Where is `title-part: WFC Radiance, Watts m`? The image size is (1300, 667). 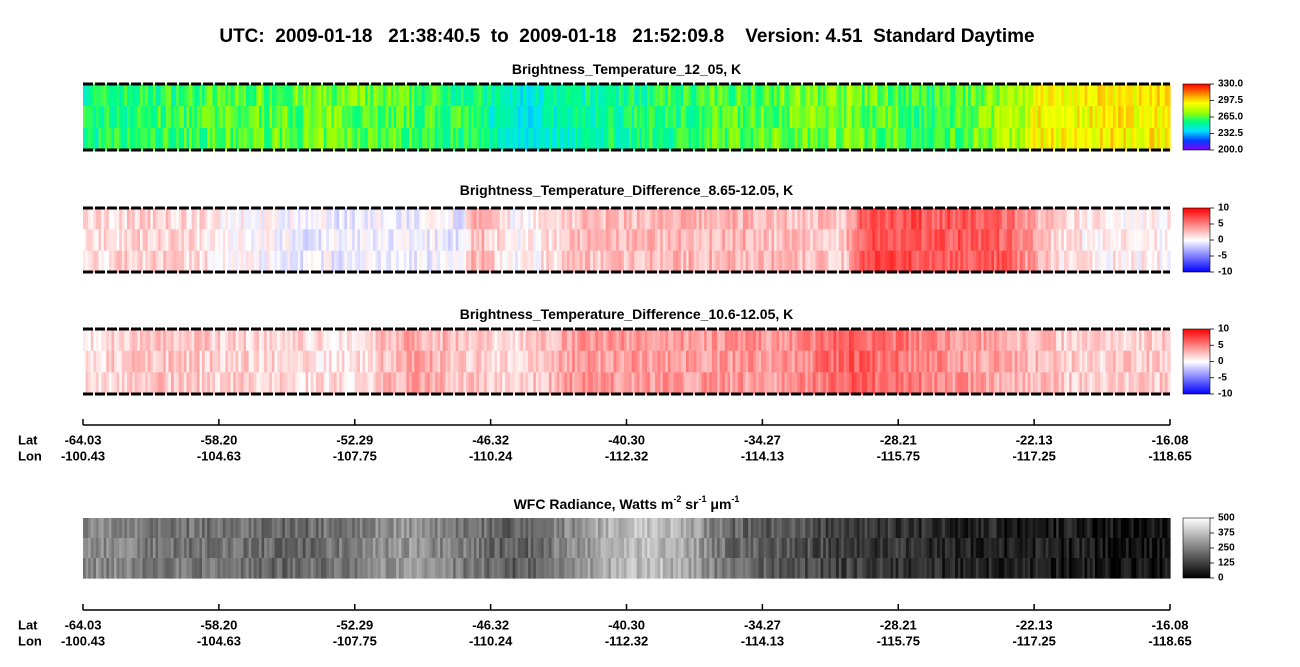
title-part: WFC Radiance, Watts m is located at coordinates (594, 504).